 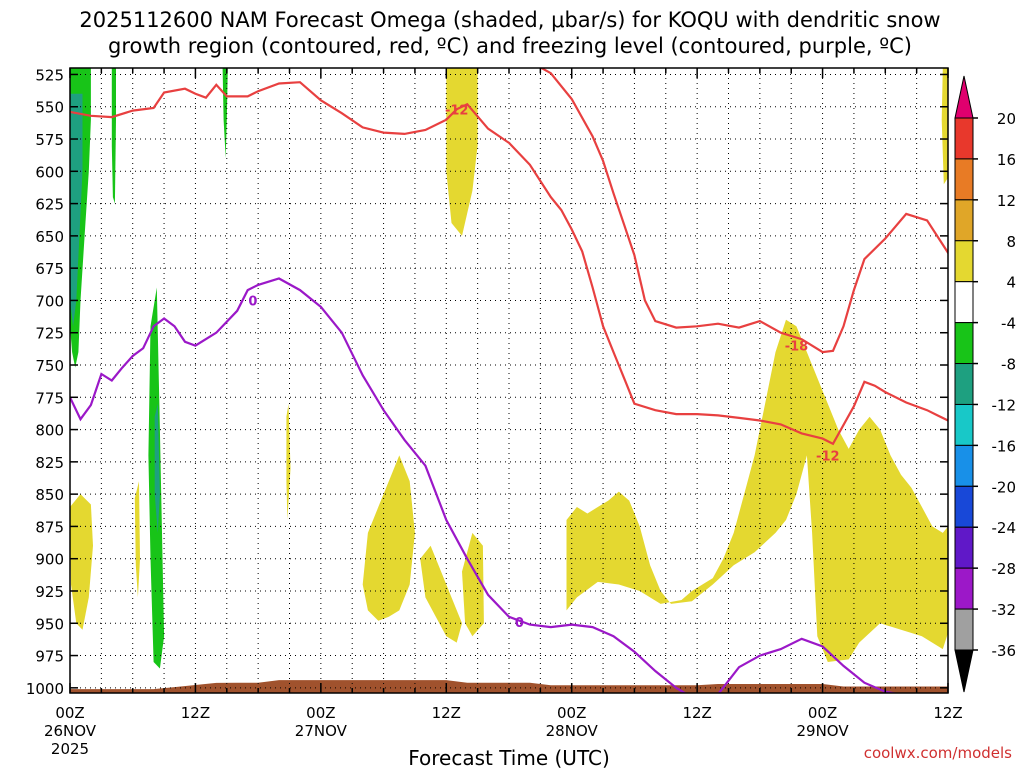 What do you see at coordinates (69, 713) in the screenshot?
I see `xtick-label-0: 00Z` at bounding box center [69, 713].